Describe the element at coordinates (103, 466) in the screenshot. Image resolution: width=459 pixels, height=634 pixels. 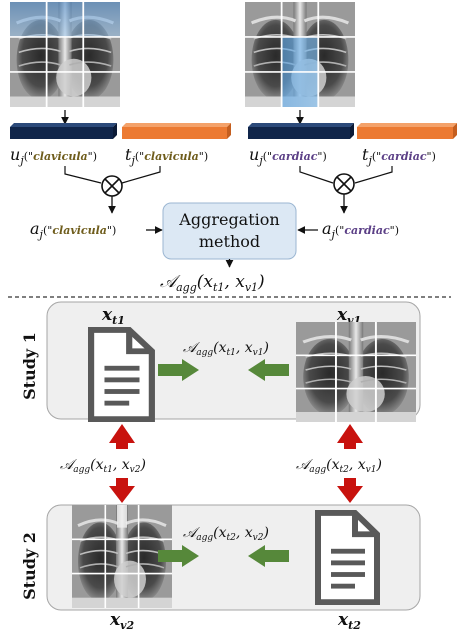
I see `cross-left-agg-label: 𝒜agg(xt1, xv2)` at that location.